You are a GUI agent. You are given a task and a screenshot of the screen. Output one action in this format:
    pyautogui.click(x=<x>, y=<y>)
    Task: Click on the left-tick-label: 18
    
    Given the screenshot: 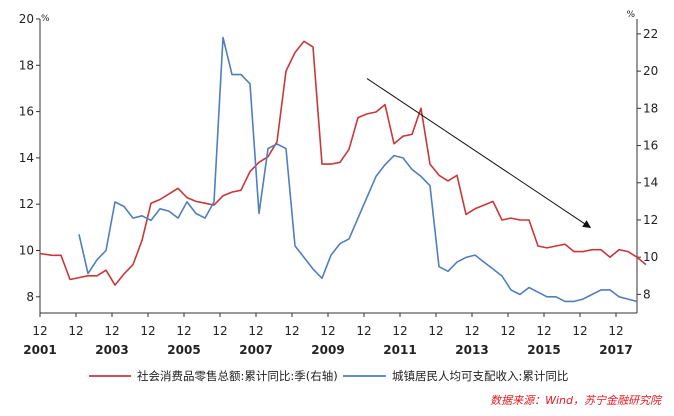 What is the action you would take?
    pyautogui.click(x=26, y=65)
    